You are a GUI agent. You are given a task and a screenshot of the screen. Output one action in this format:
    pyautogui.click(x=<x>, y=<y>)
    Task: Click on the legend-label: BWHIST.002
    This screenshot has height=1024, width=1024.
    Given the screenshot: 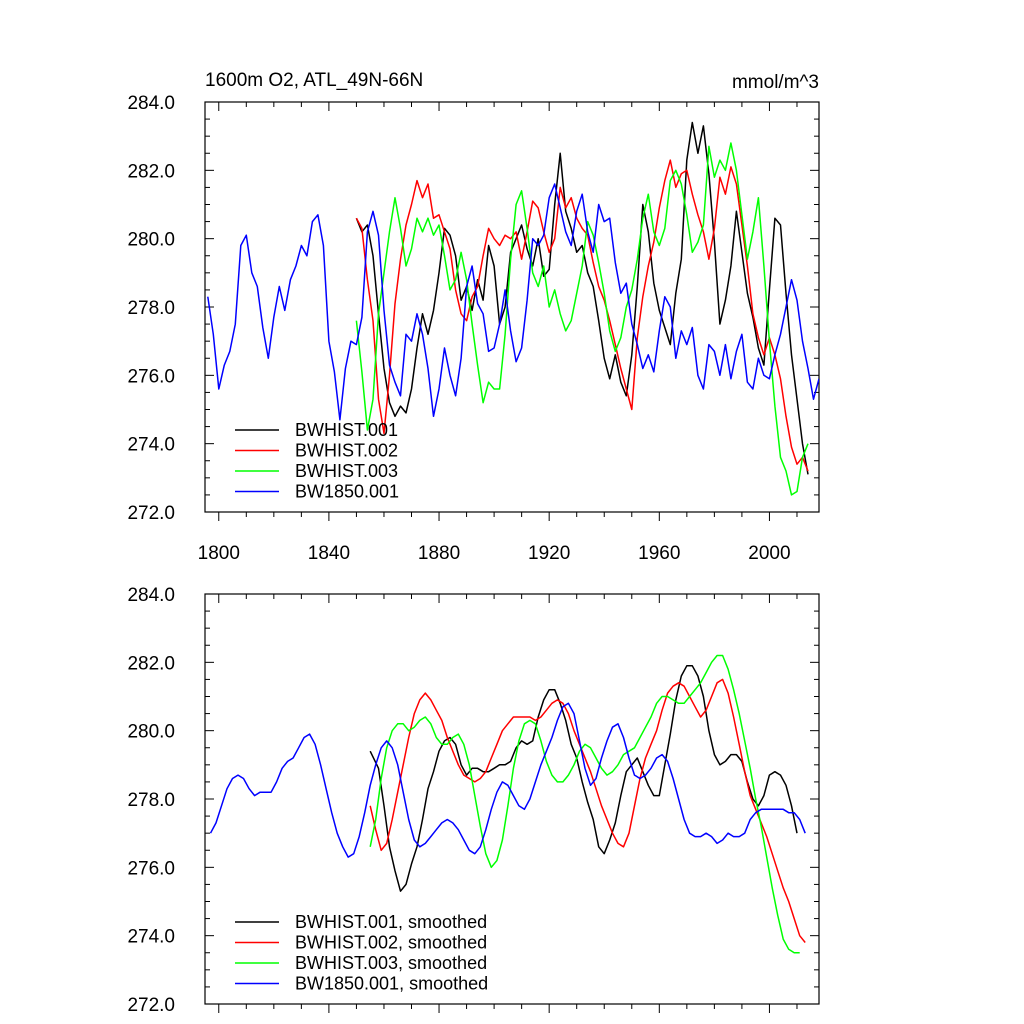 What is the action you would take?
    pyautogui.click(x=346, y=451)
    